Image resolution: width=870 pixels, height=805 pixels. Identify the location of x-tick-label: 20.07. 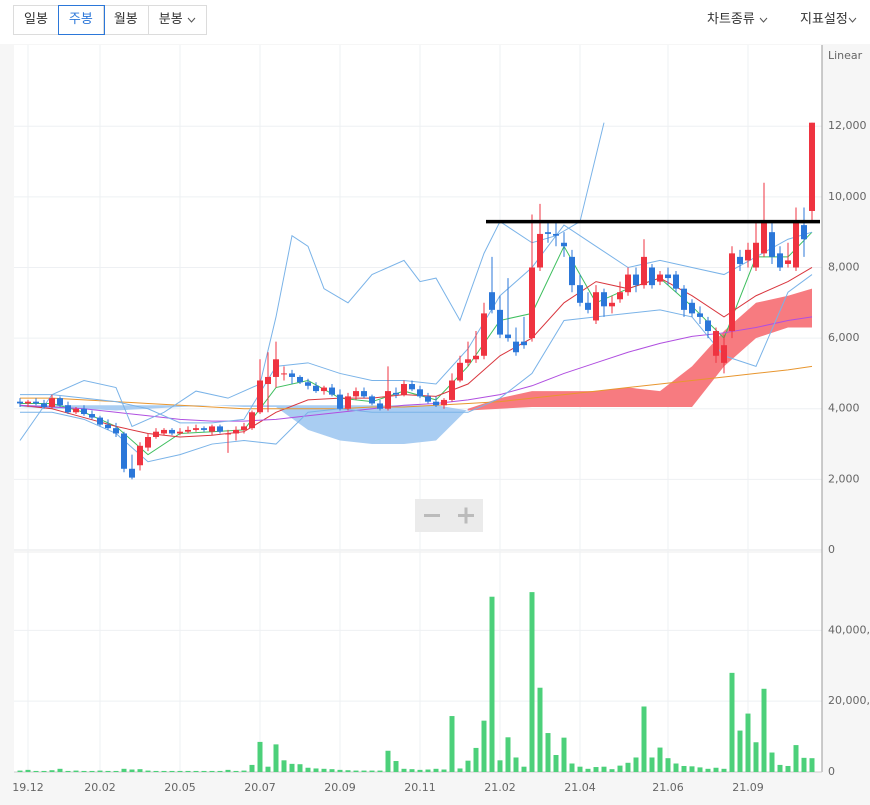
(260, 787).